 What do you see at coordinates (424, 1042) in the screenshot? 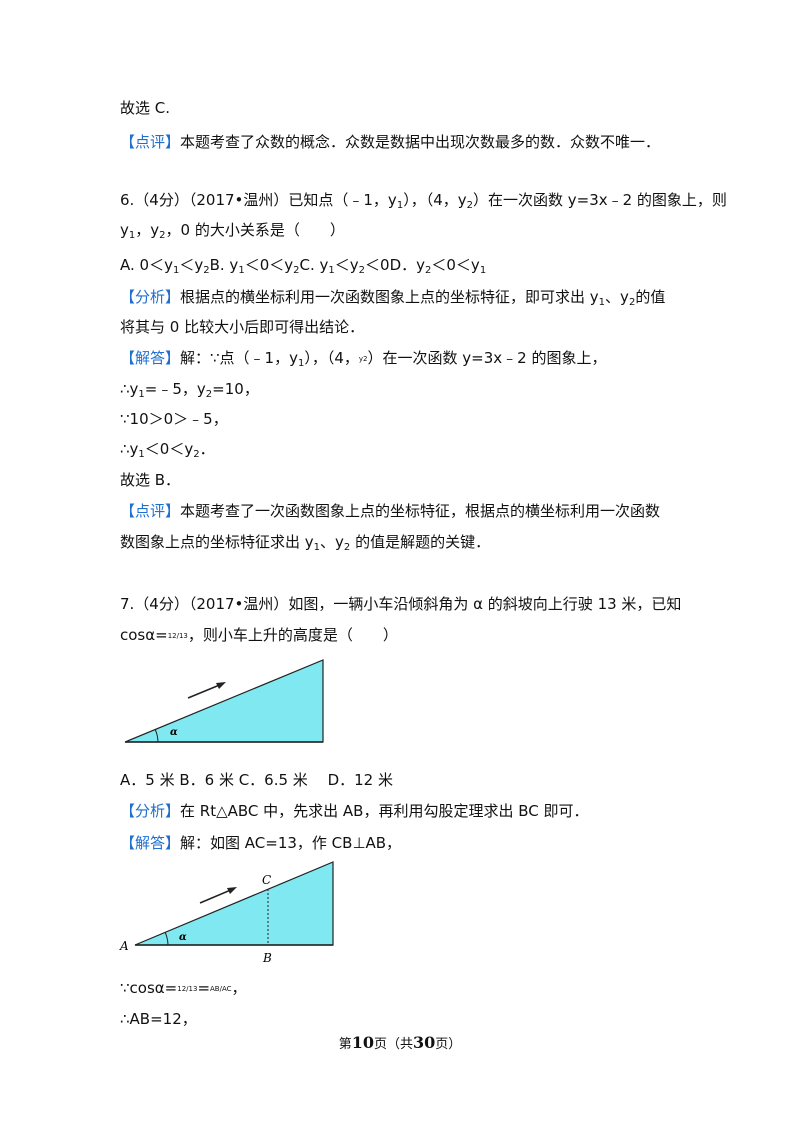
I see `page-number: 30` at bounding box center [424, 1042].